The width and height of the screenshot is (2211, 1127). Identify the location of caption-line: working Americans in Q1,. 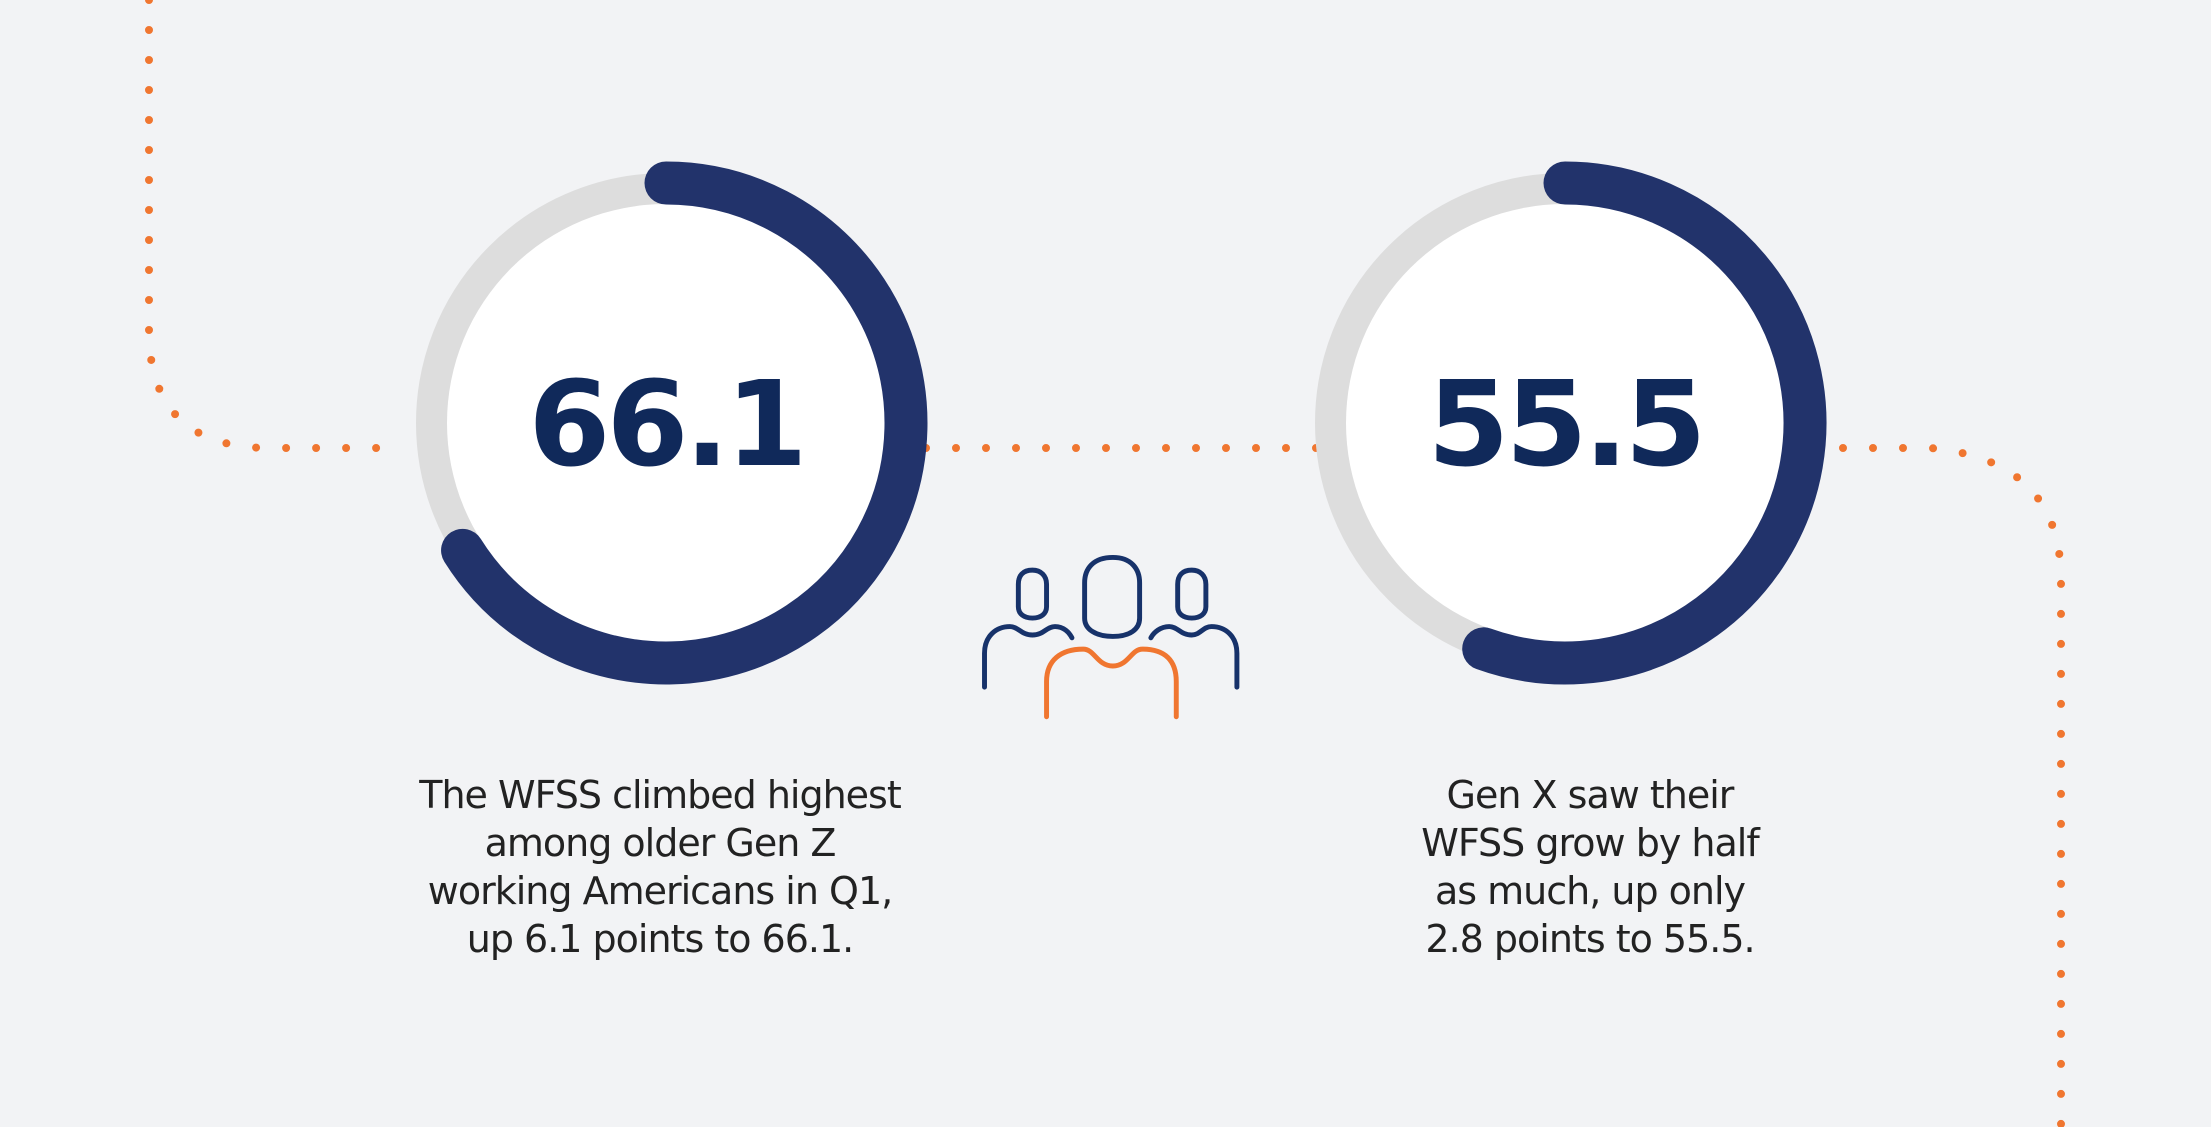
(660, 891).